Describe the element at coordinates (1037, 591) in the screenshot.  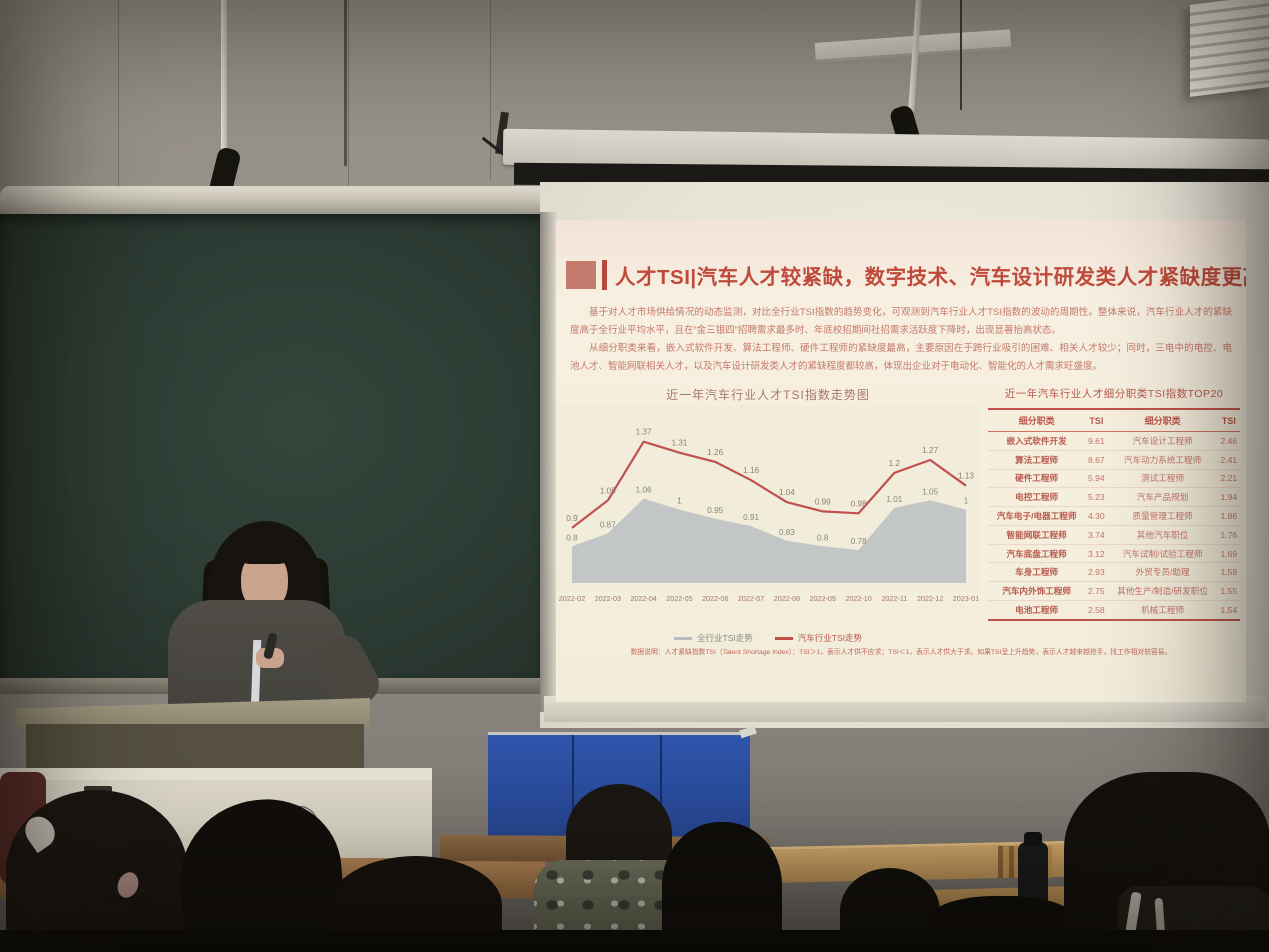
I see `job-category: 汽车内外饰工程师` at that location.